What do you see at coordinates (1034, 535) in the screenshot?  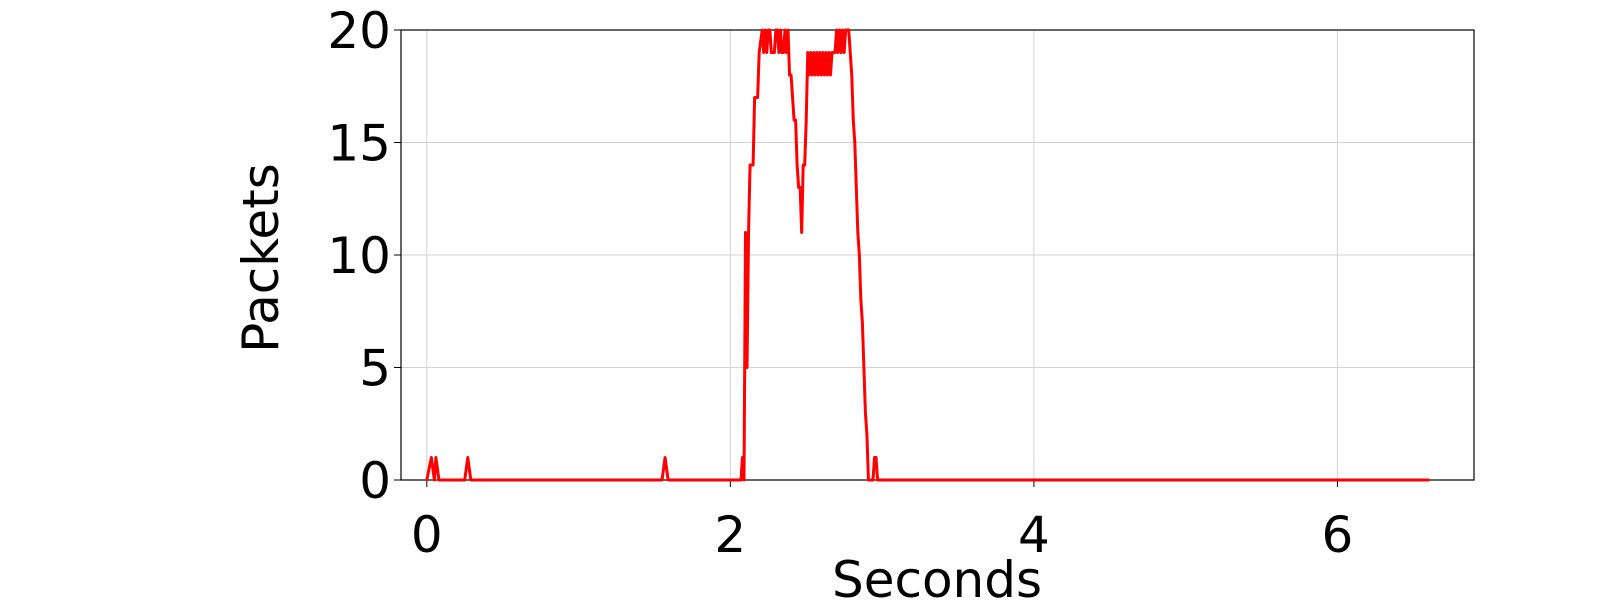 I see `x-tick-label: 4` at bounding box center [1034, 535].